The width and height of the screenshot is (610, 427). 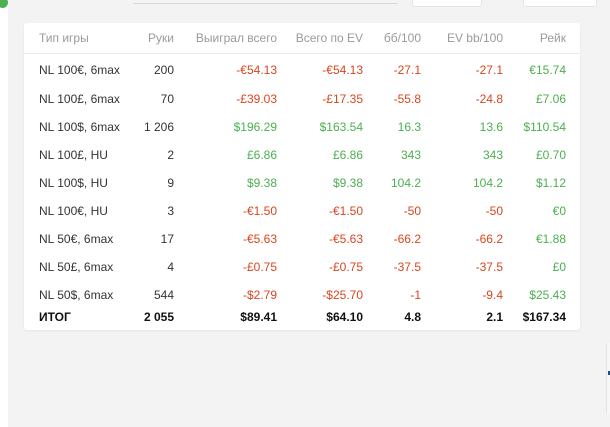 I want to click on cell-hands: 1 206, so click(x=158, y=127).